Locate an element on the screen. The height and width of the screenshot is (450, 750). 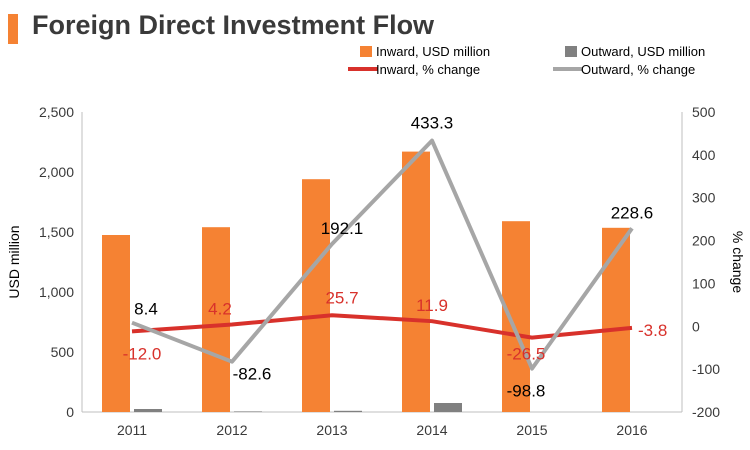
right-tick-label: 100 is located at coordinates (704, 283).